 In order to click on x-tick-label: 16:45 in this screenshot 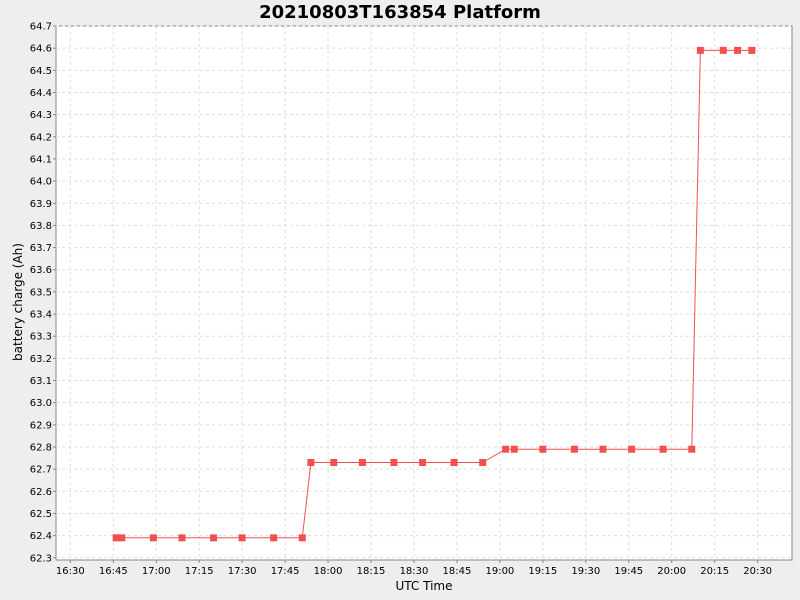, I will do `click(113, 571)`.